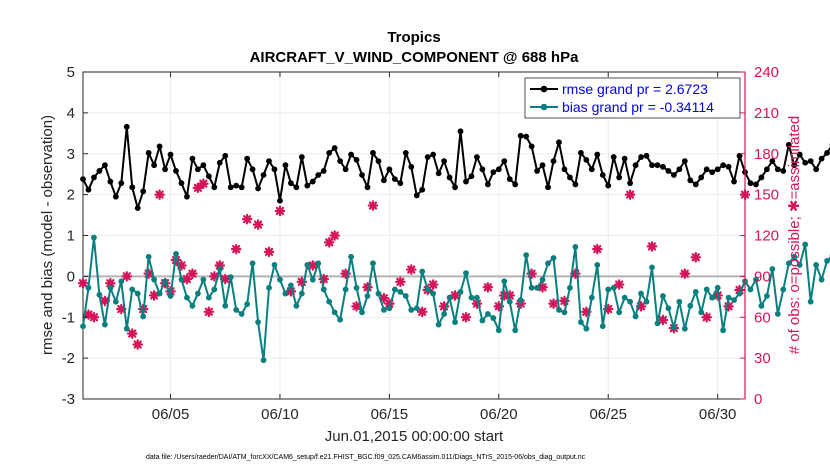 The height and width of the screenshot is (470, 830). What do you see at coordinates (415, 57) in the screenshot?
I see `chart-subtitle: AIRCRAFT_V_WIND_COMPONENT @ 688 hPa` at bounding box center [415, 57].